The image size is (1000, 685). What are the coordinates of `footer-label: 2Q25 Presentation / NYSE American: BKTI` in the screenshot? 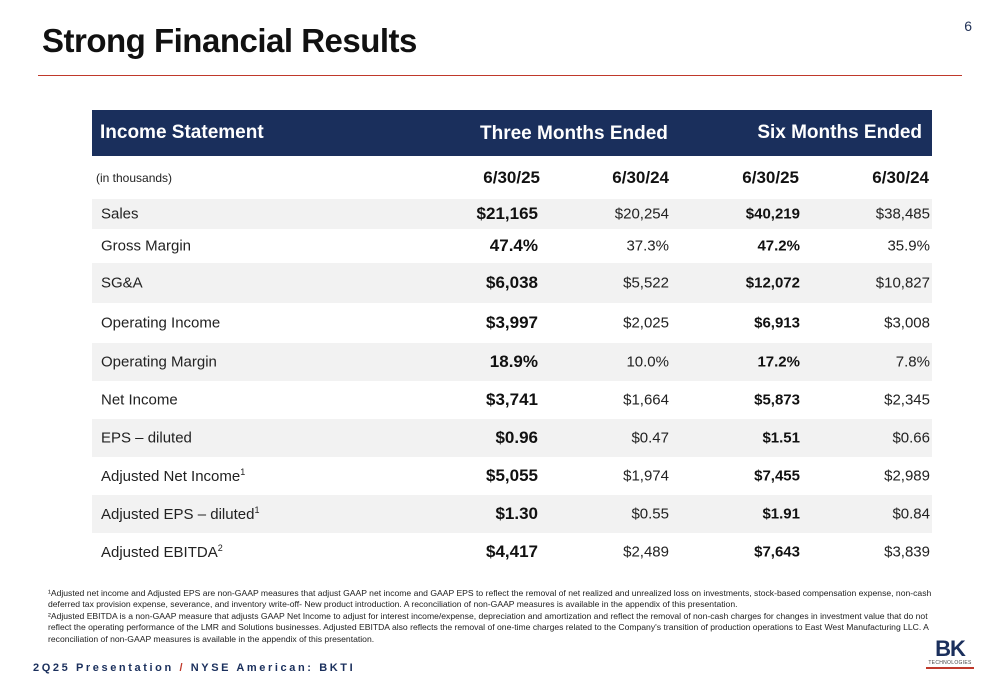 It's located at (194, 668).